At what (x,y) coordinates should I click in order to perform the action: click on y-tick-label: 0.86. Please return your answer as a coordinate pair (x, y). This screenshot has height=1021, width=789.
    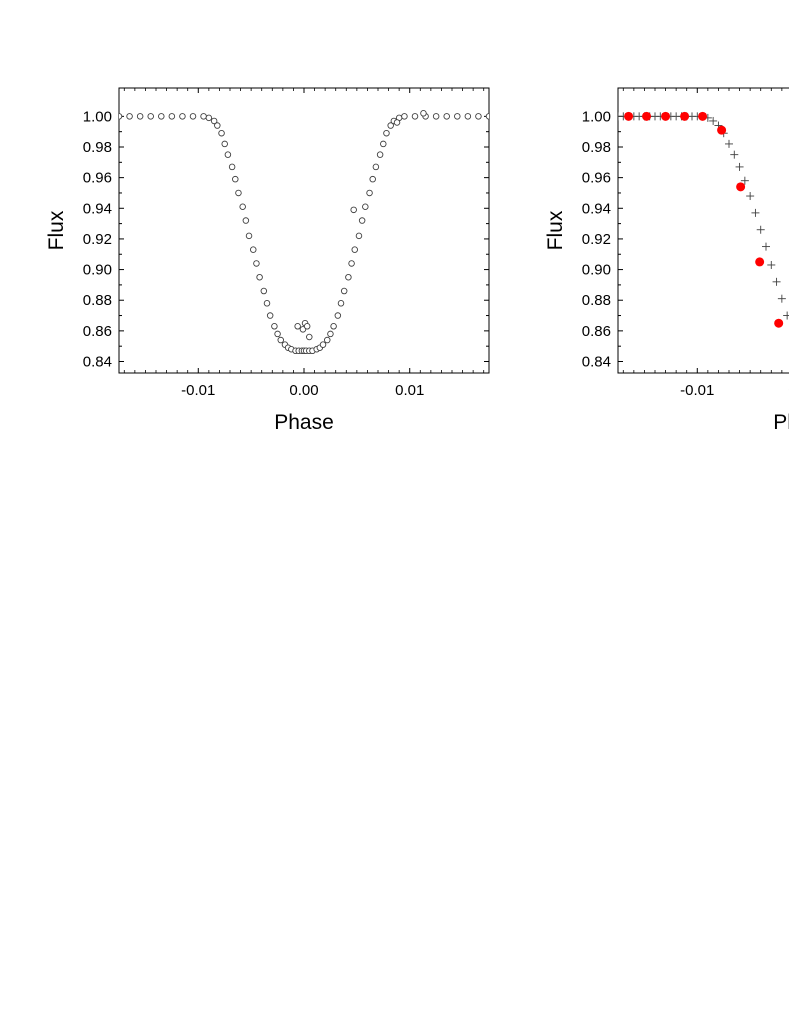
    Looking at the image, I should click on (596, 331).